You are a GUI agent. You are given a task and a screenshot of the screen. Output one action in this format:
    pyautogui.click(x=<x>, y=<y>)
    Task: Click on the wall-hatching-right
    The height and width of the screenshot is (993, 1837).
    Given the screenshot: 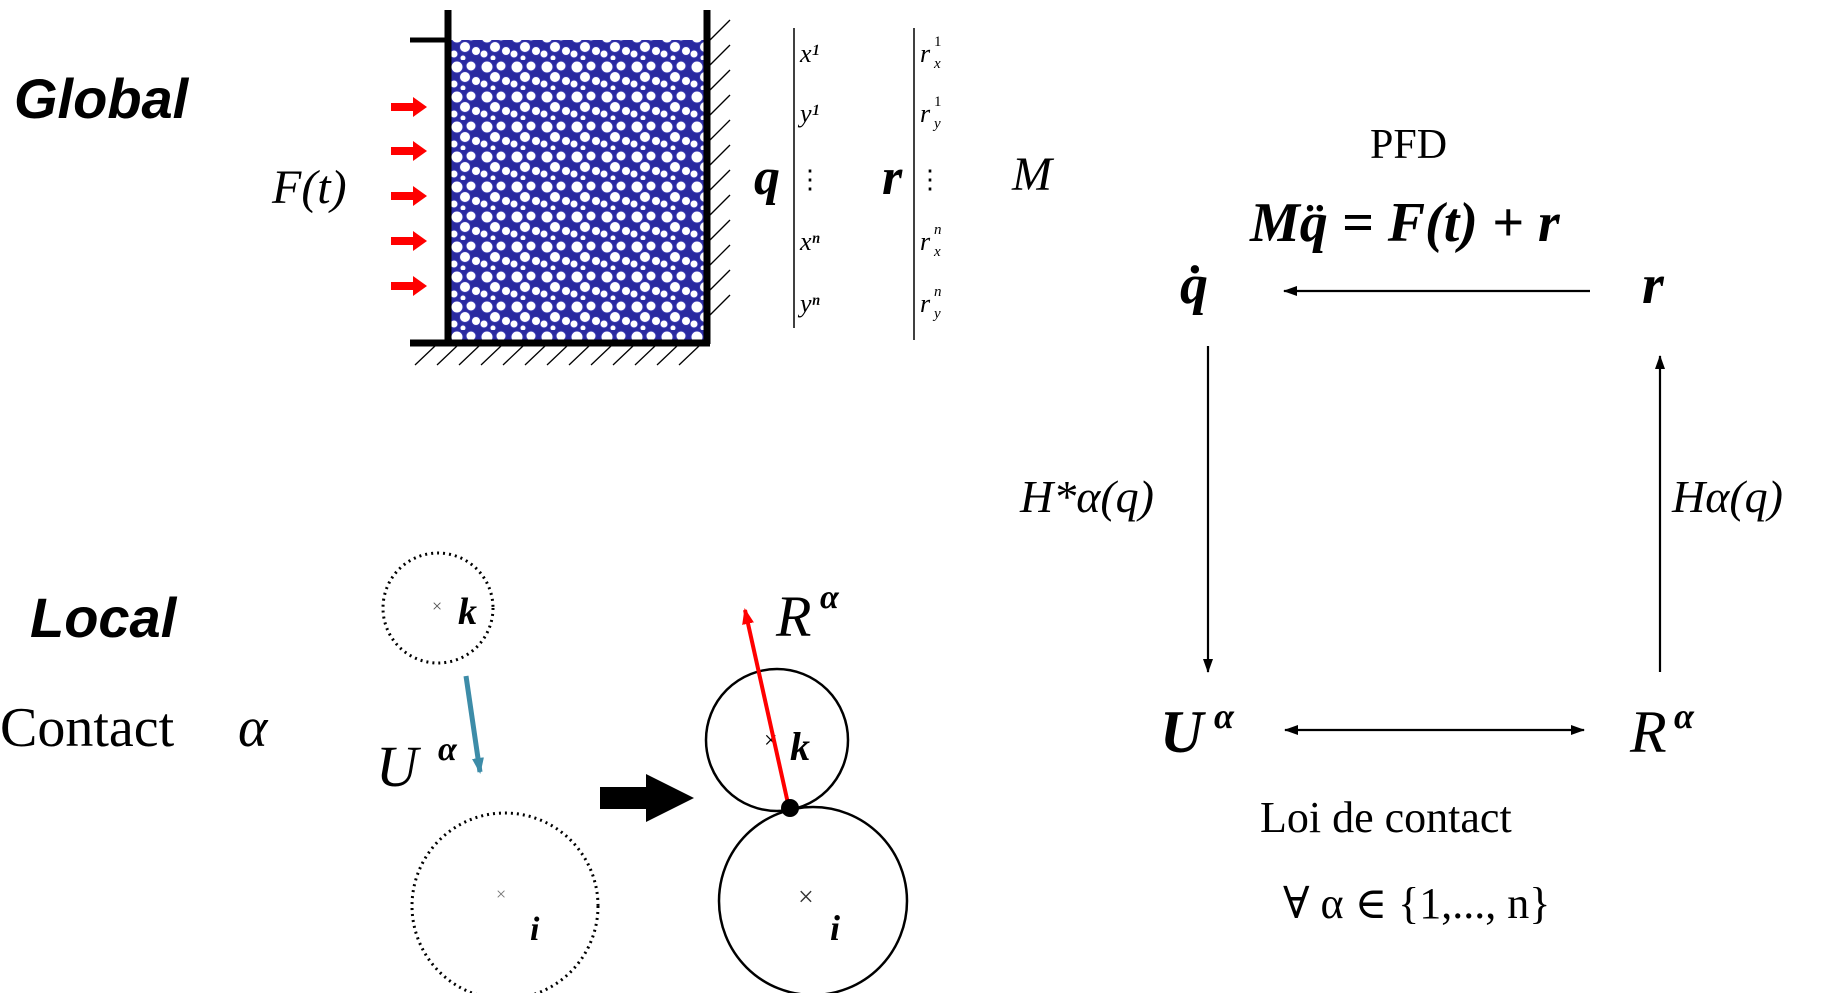 What is the action you would take?
    pyautogui.click(x=720, y=167)
    